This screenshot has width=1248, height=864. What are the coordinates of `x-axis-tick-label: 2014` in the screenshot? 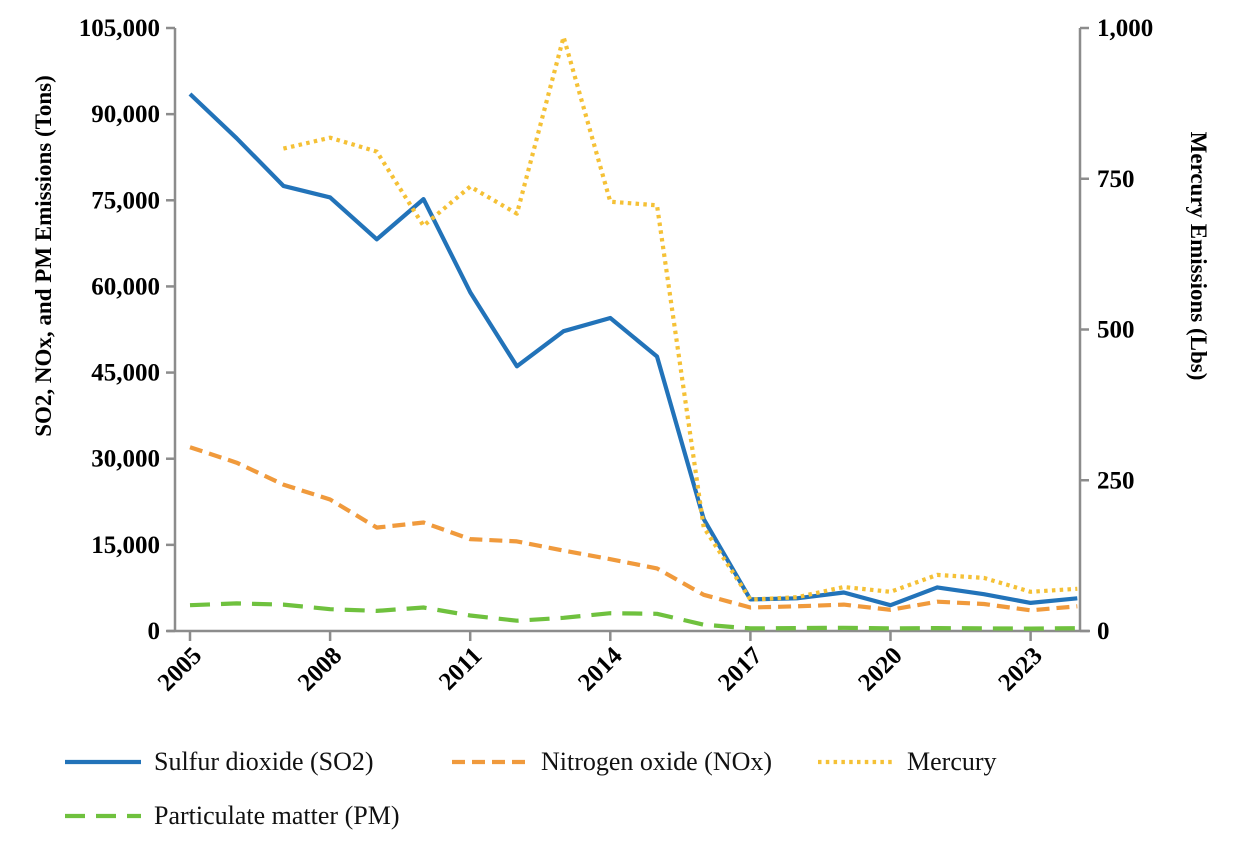 It's located at (600, 669).